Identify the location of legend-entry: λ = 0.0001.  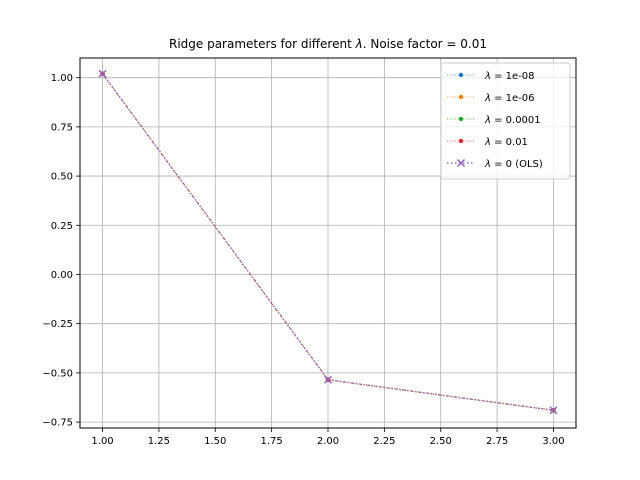
(494, 120).